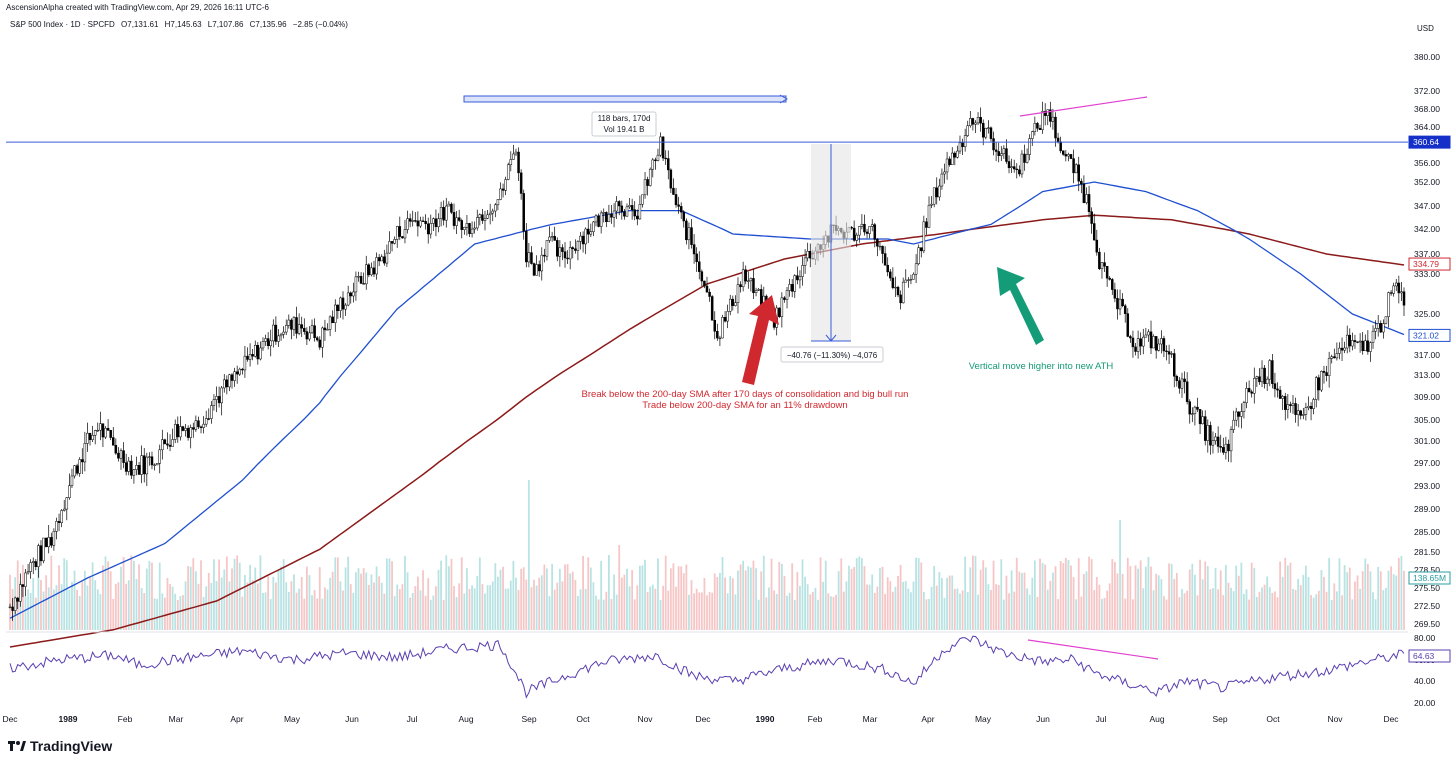 The height and width of the screenshot is (763, 1456). What do you see at coordinates (1429, 335) in the screenshot?
I see `sma-fast-tag-bg` at bounding box center [1429, 335].